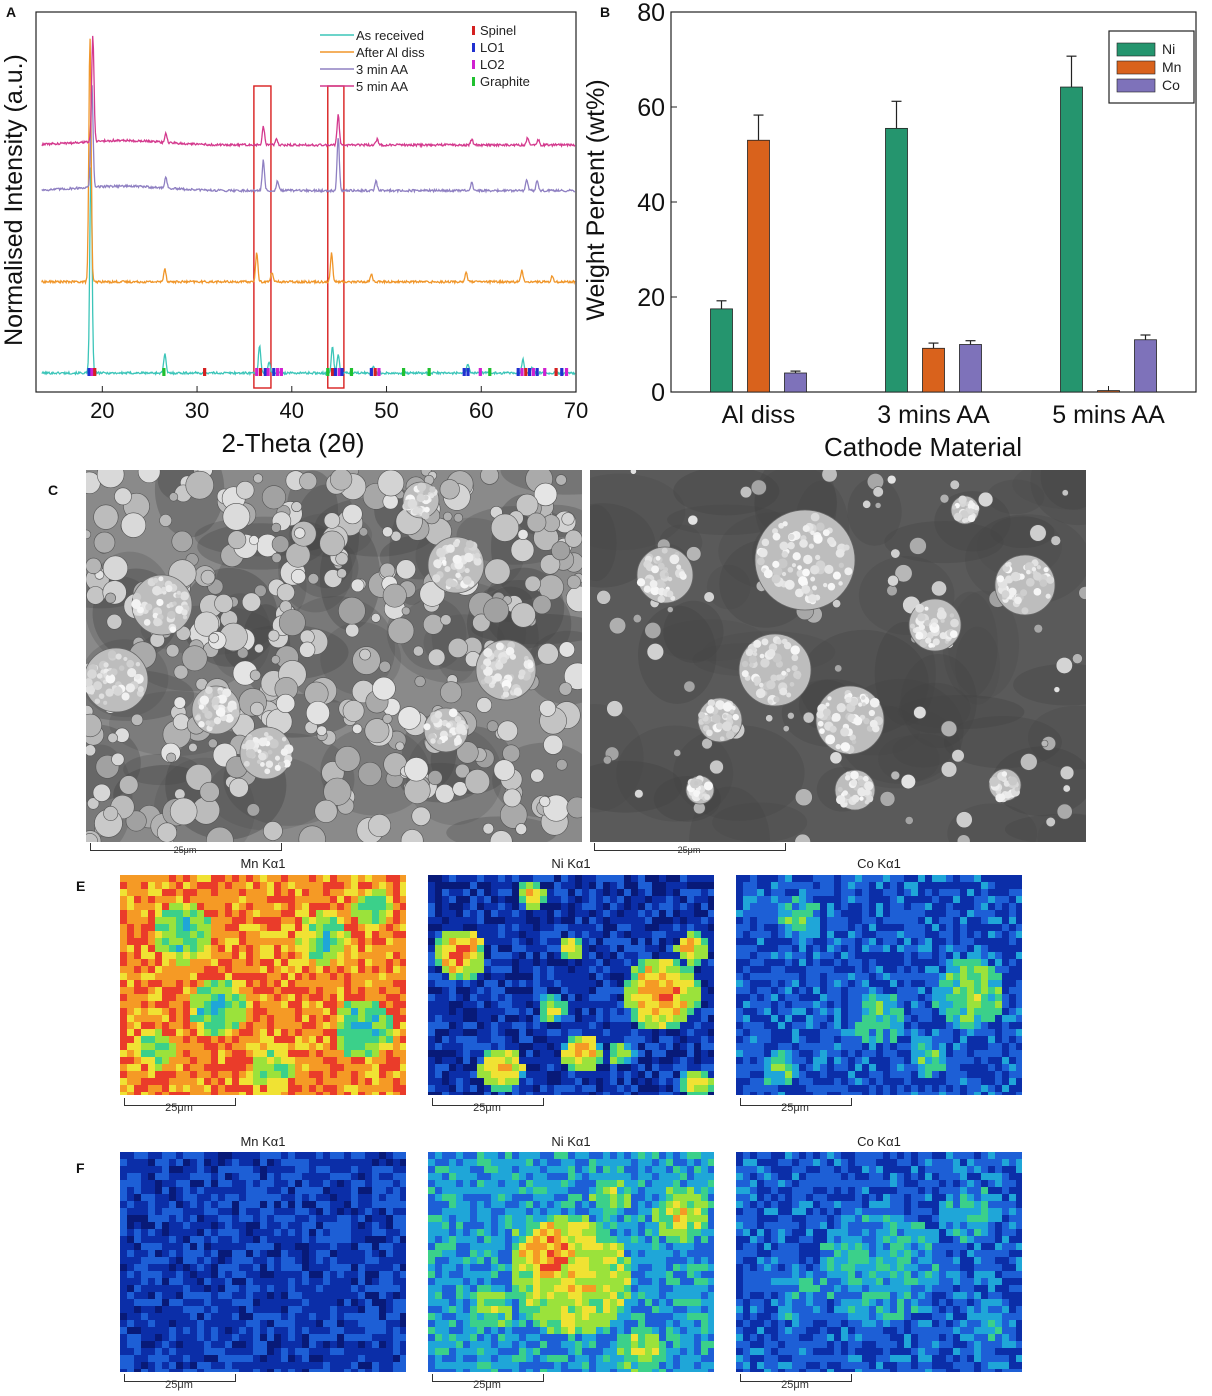  Describe the element at coordinates (596, 199) in the screenshot. I see `bar-y-axis-label: Weight Percent (wt%)` at that location.